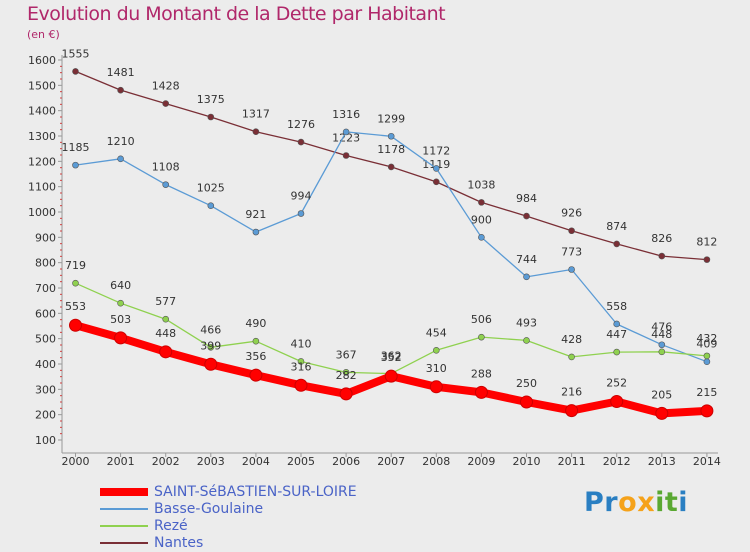  What do you see at coordinates (75, 306) in the screenshot?
I see `data-label-saint-s-bastien-sur-loire: 553` at bounding box center [75, 306].